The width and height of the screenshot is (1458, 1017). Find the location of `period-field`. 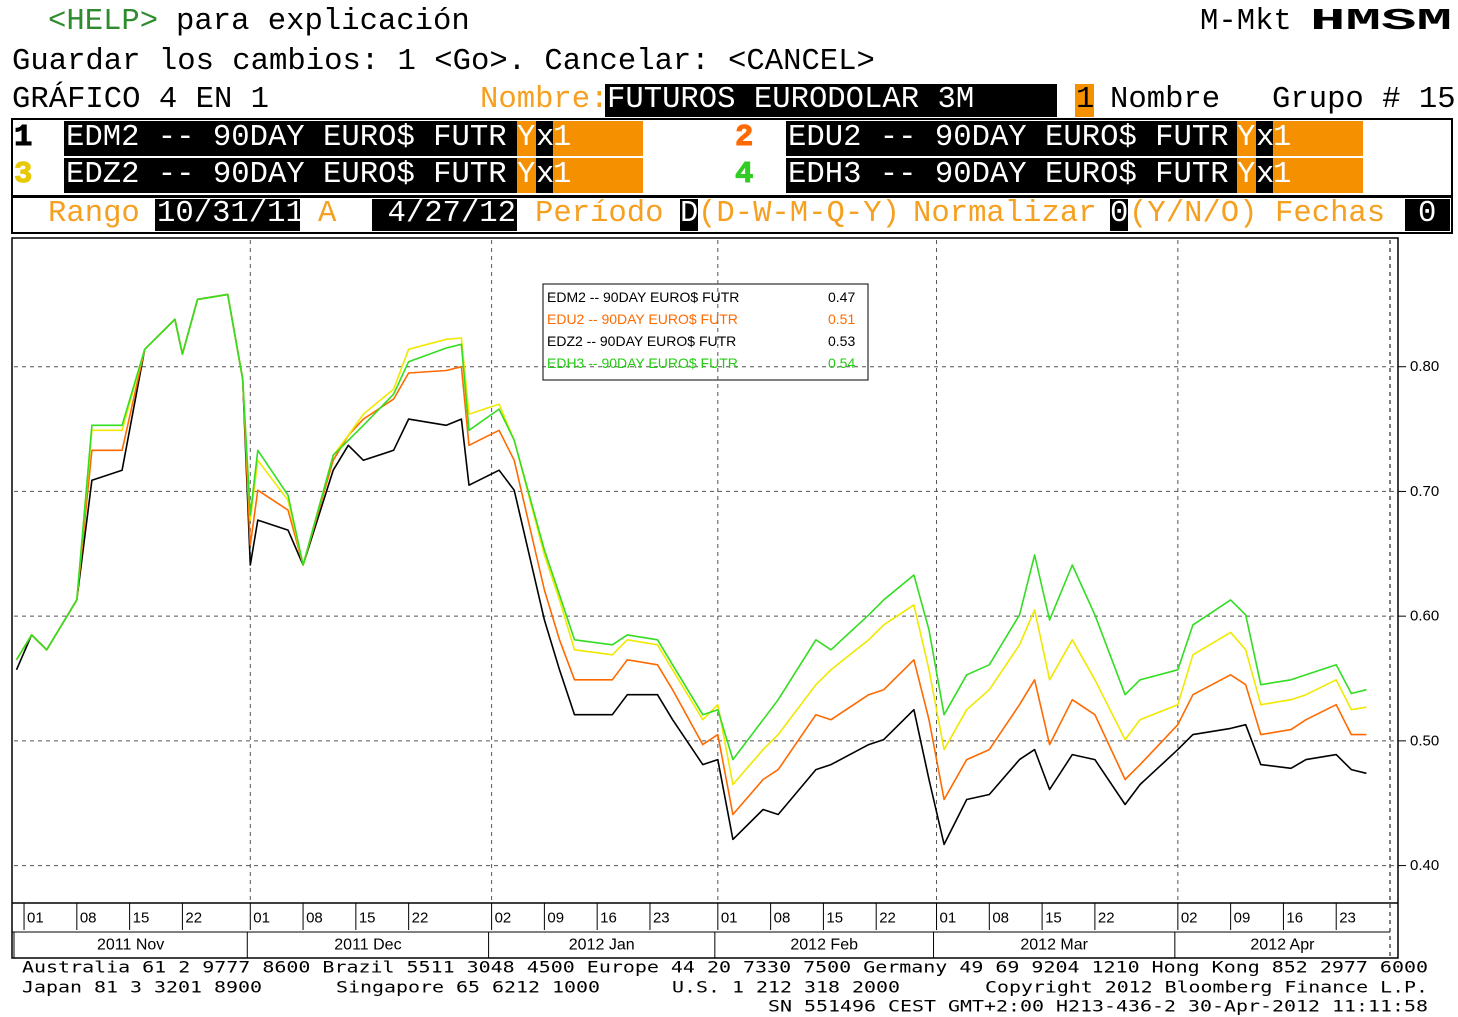

period-field is located at coordinates (689, 215).